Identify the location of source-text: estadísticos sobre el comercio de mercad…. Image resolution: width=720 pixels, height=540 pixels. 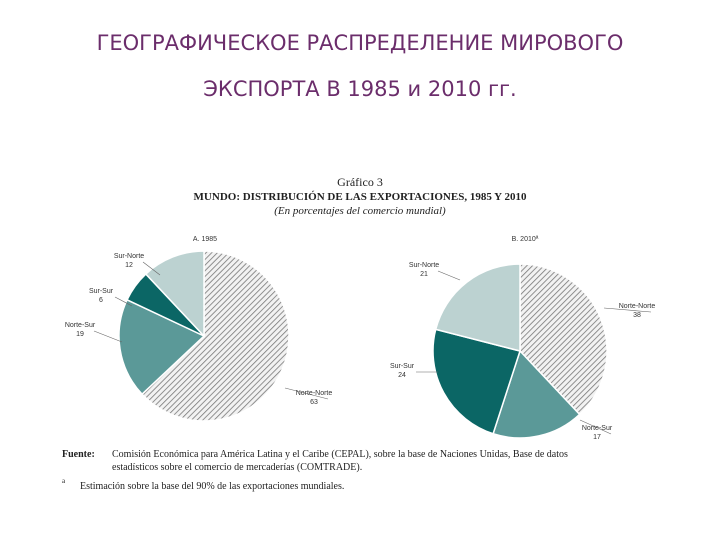
(237, 467).